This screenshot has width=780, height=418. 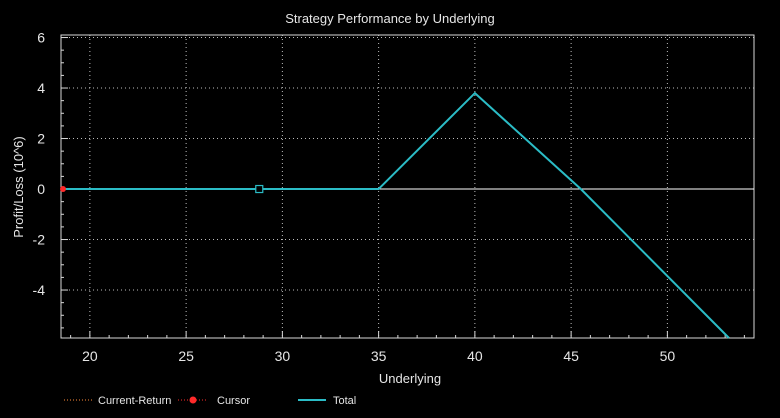 What do you see at coordinates (283, 356) in the screenshot?
I see `x-tick-label: 30` at bounding box center [283, 356].